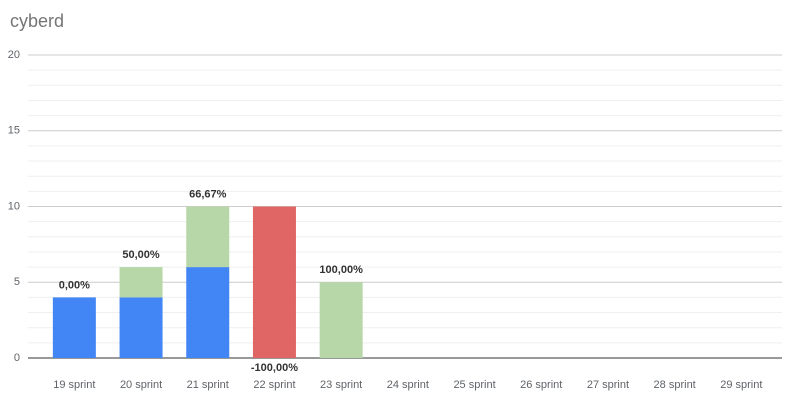 Image resolution: width=794 pixels, height=405 pixels. What do you see at coordinates (74, 285) in the screenshot?
I see `bar-label: 0,00%` at bounding box center [74, 285].